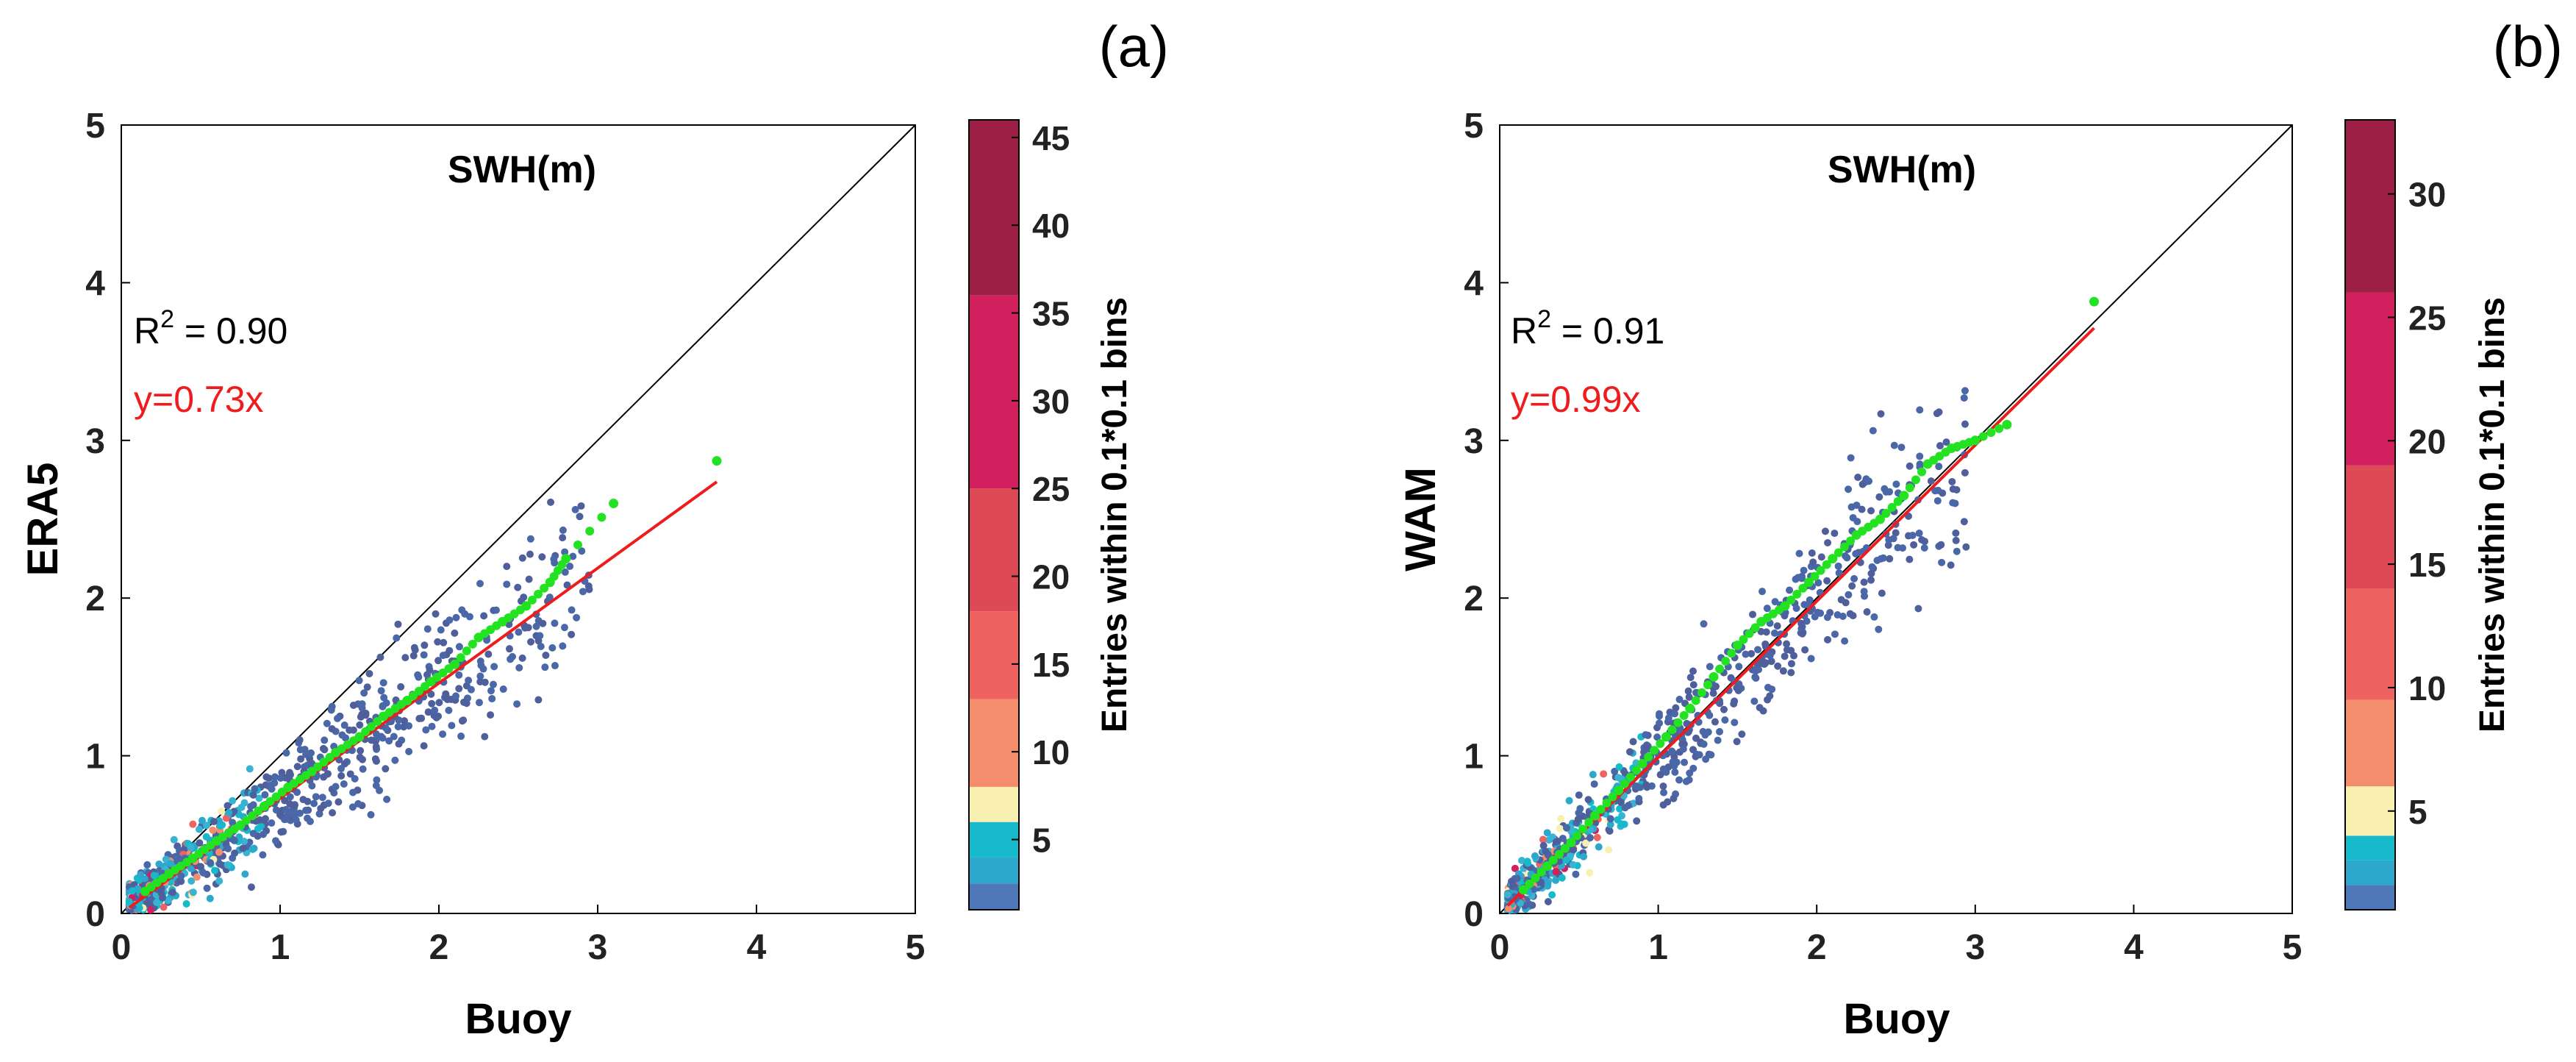 The width and height of the screenshot is (2576, 1062). I want to click on colorbar-tick-label: 20, so click(1051, 577).